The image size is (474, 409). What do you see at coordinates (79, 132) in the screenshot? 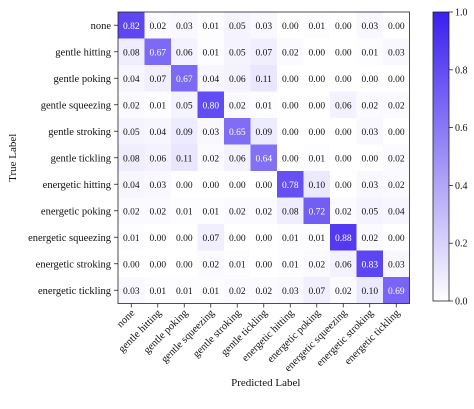
I see `y-tick-label: gentle stroking` at bounding box center [79, 132].